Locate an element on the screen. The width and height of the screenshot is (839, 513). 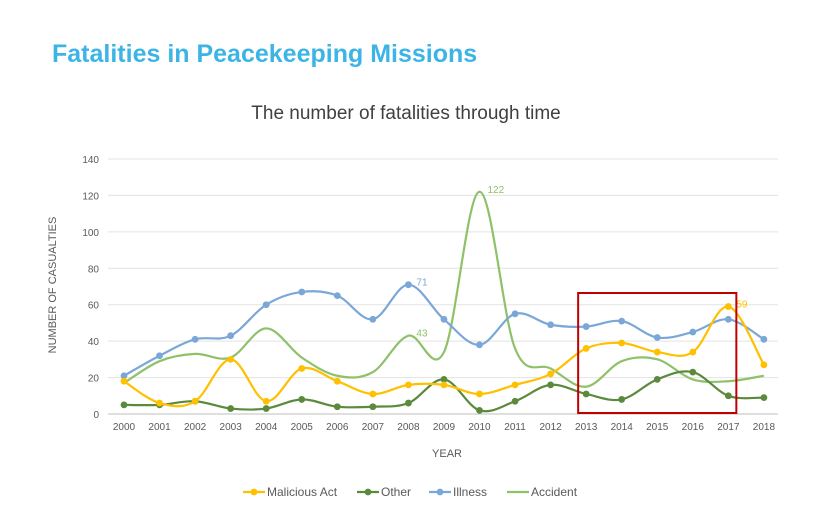
x-tick-label: 2009 is located at coordinates (444, 427).